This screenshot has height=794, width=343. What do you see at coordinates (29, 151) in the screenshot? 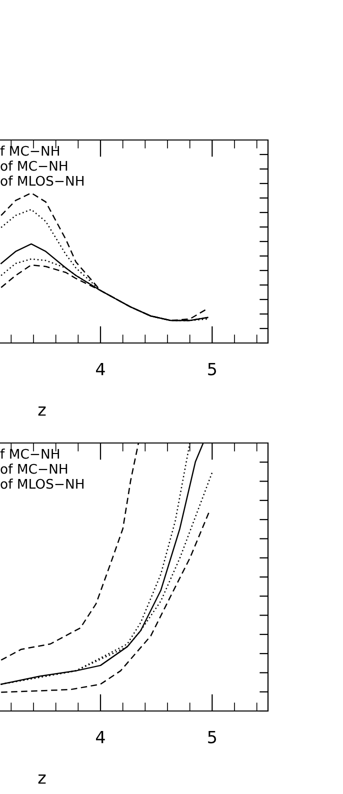
I see `text: f MC−NH` at bounding box center [29, 151].